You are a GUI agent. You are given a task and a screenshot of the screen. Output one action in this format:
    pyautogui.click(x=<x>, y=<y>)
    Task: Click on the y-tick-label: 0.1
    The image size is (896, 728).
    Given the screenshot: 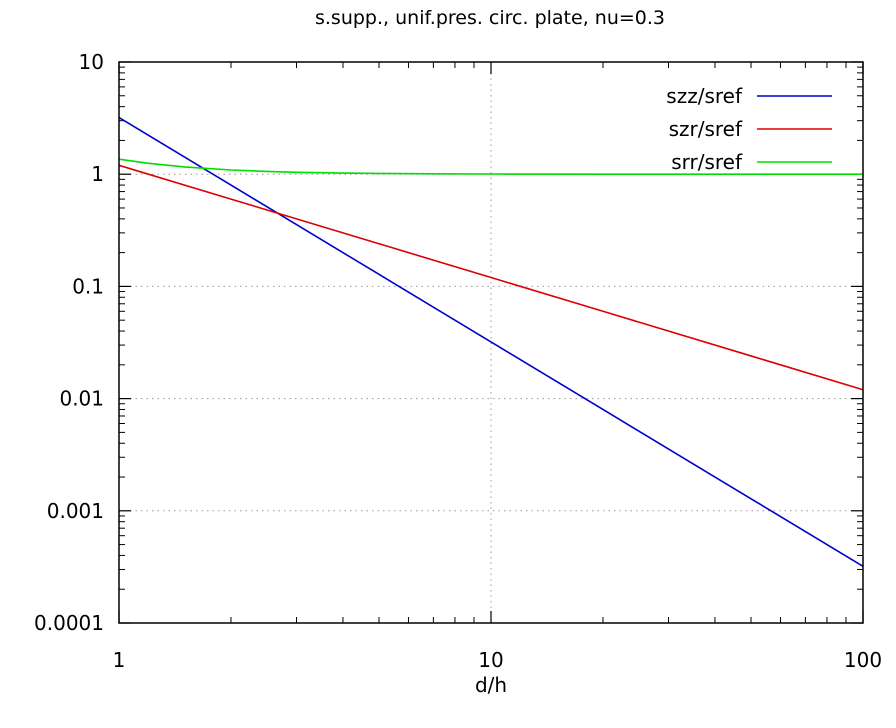 What is the action you would take?
    pyautogui.click(x=88, y=286)
    